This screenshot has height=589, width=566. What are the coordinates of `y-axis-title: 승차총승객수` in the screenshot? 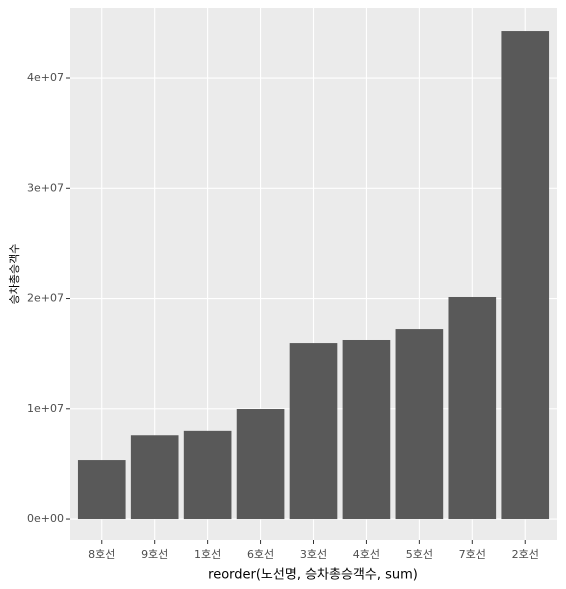 It's located at (14, 274).